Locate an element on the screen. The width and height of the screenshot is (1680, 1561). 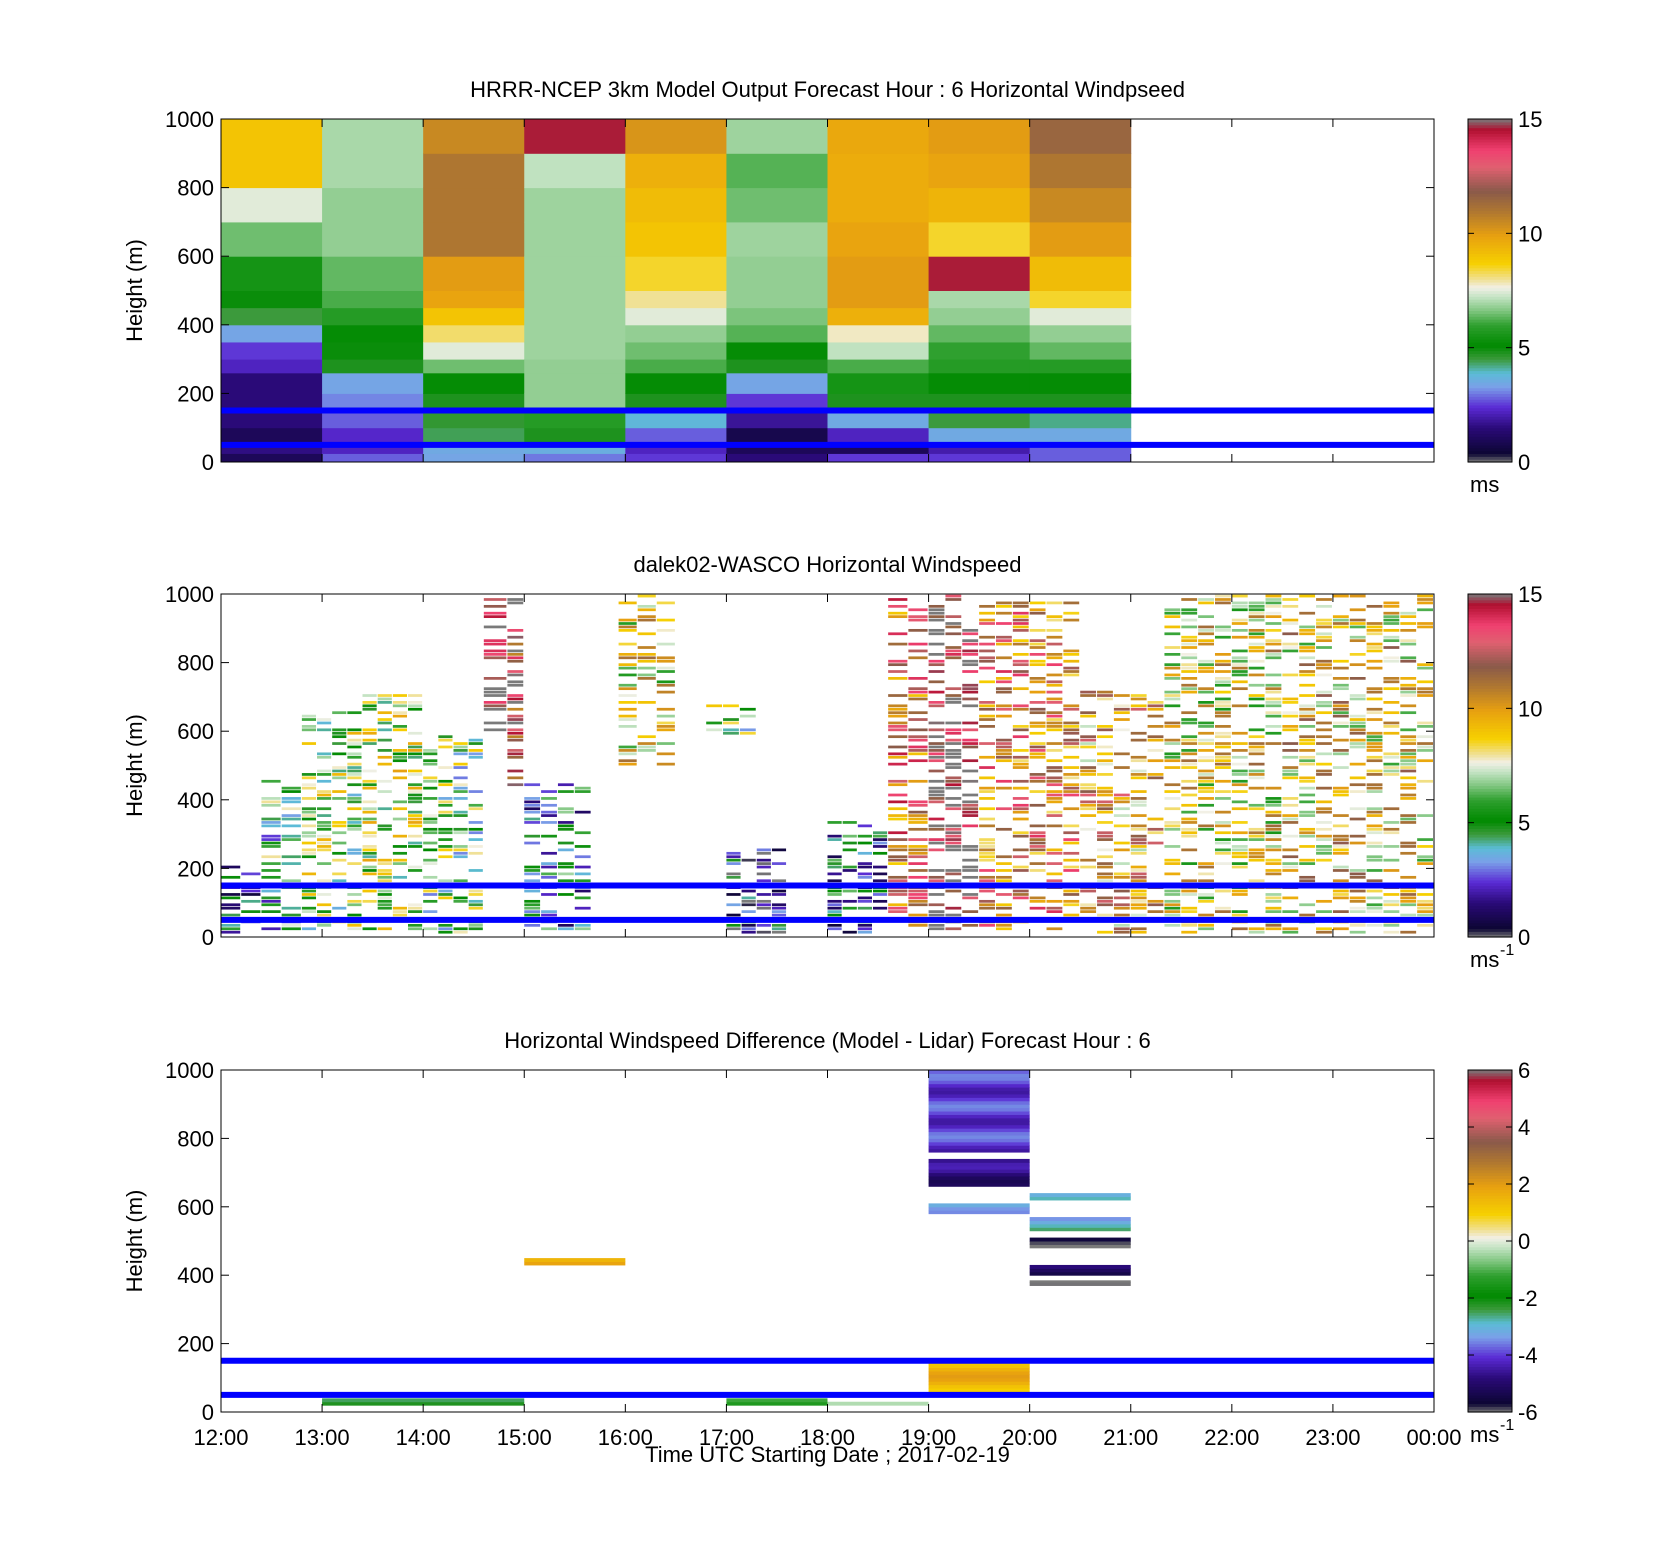
colorbar-tick-label: 15 is located at coordinates (1530, 594).